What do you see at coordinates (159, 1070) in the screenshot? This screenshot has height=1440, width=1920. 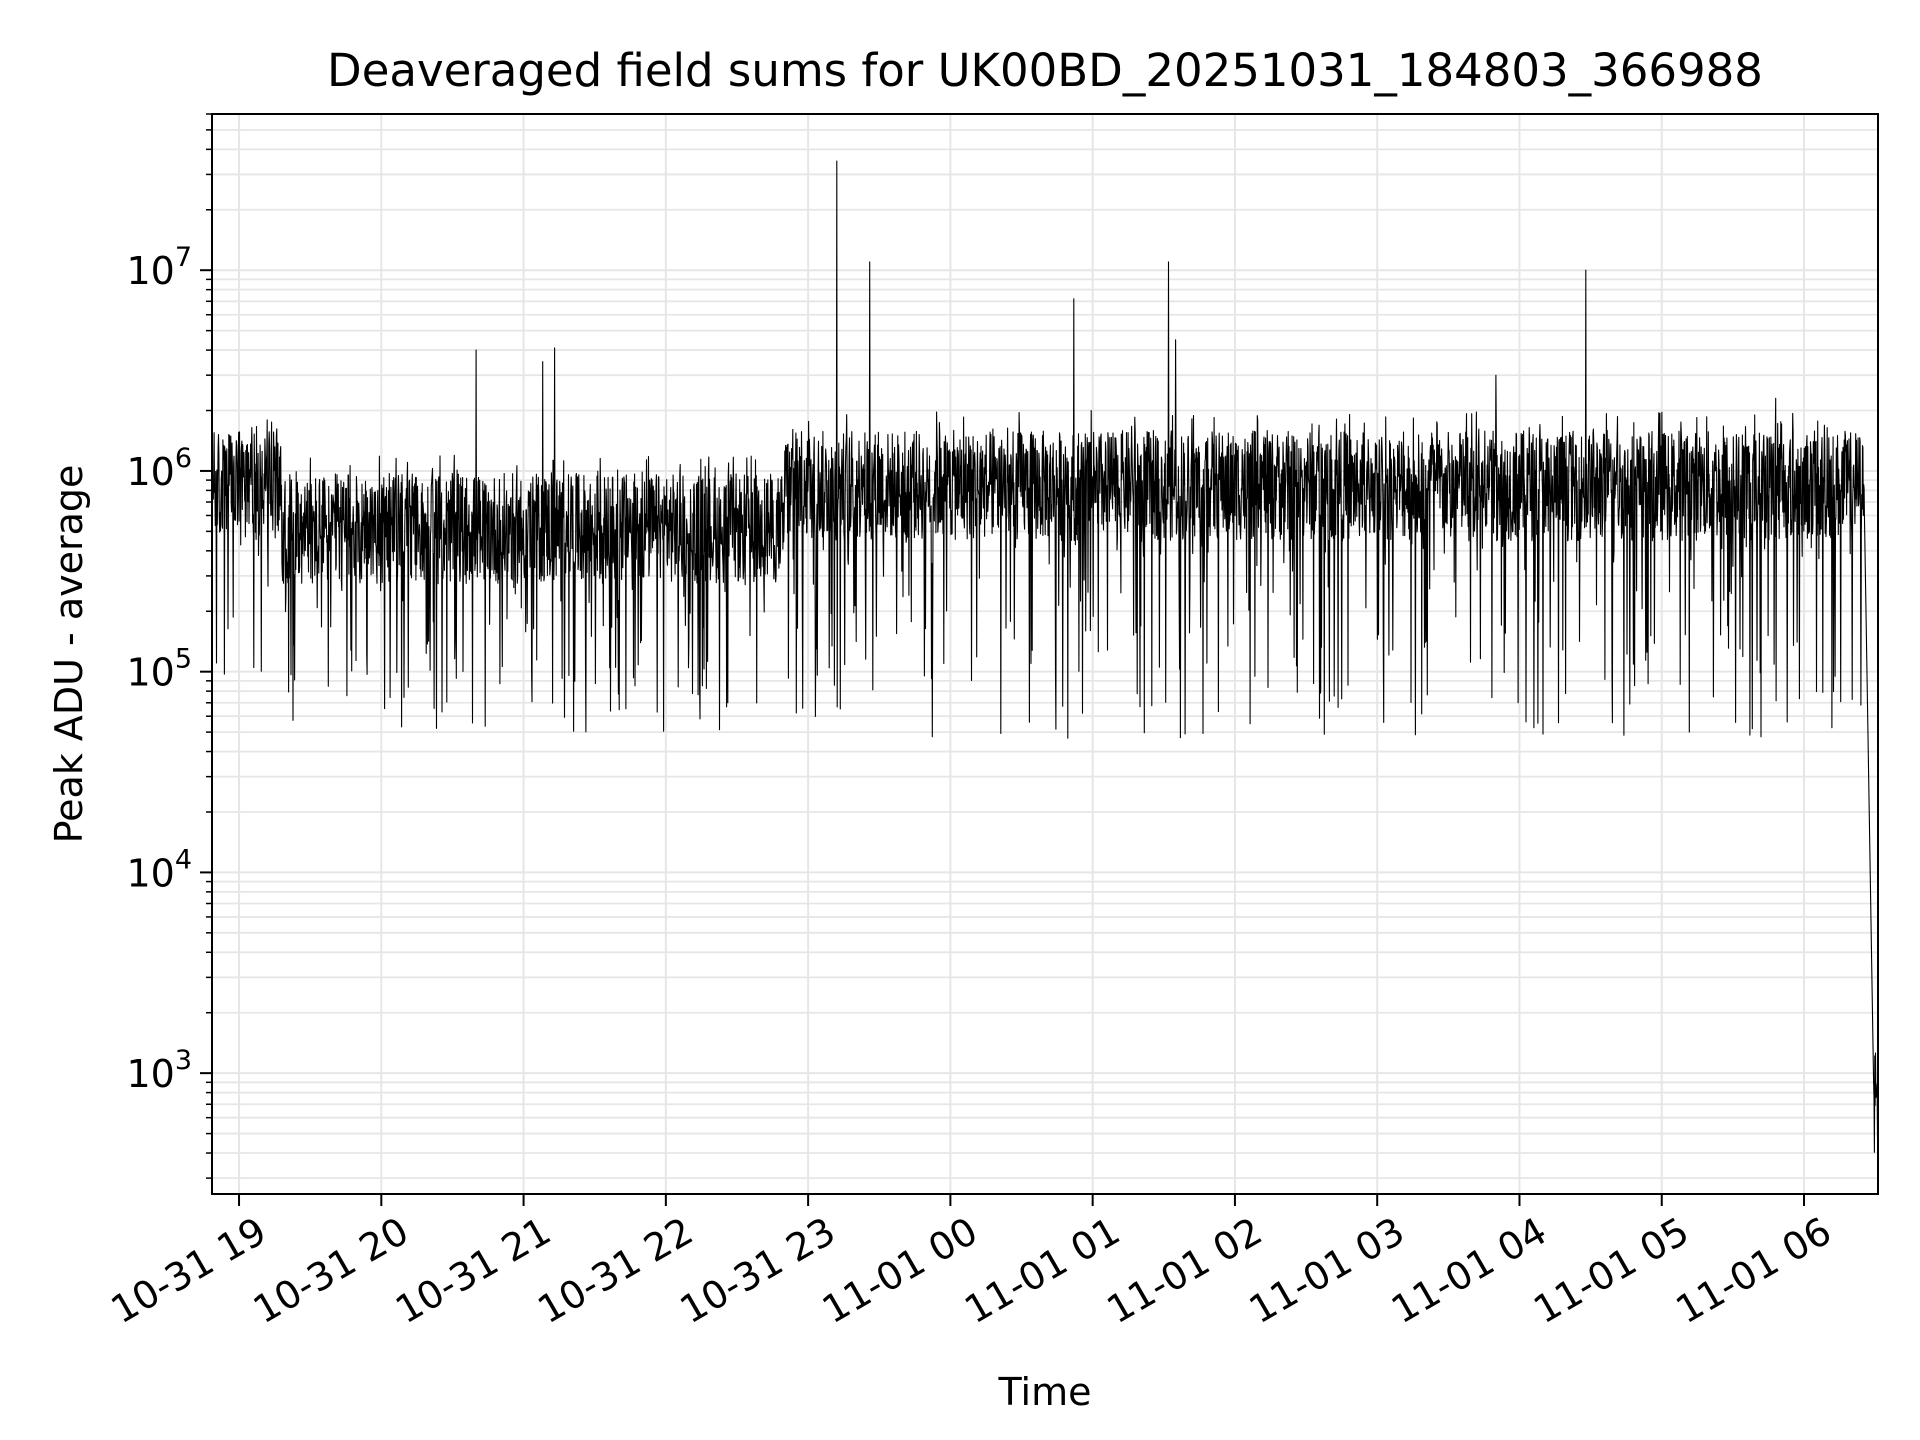 I see `y-tick-label: 10³` at bounding box center [159, 1070].